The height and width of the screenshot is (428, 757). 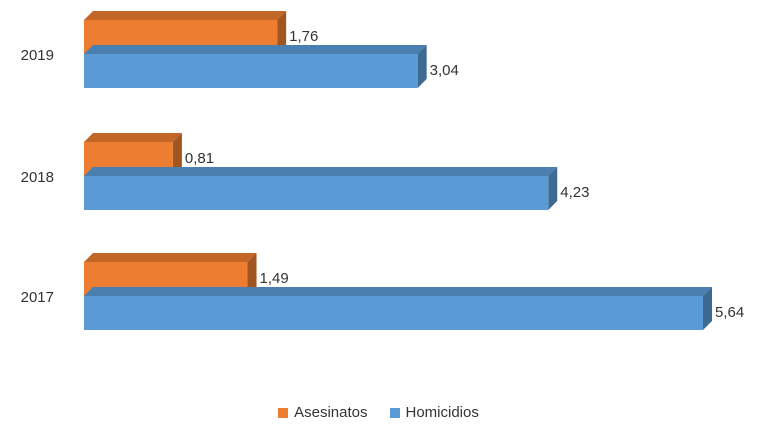 I want to click on bar-top-homicidios-2018, so click(x=321, y=171).